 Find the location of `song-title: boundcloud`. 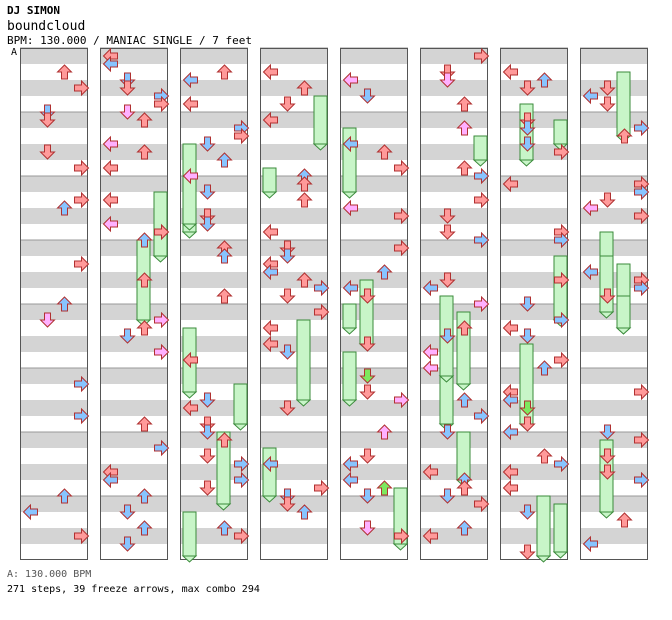

song-title: boundcloud is located at coordinates (46, 26).